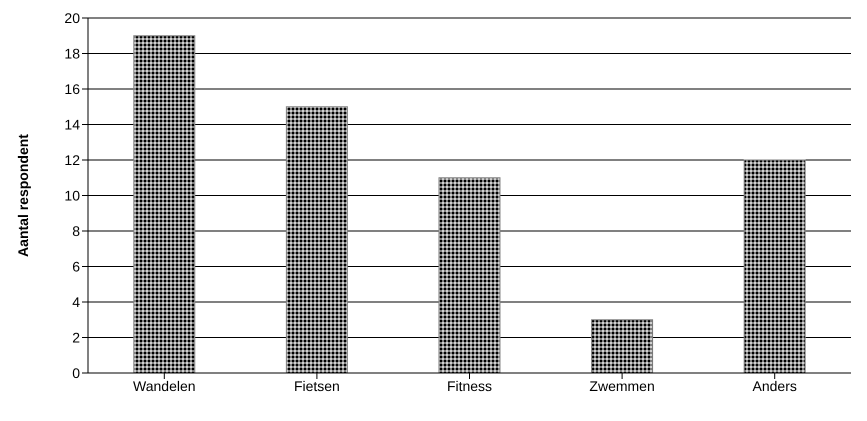 Image resolution: width=867 pixels, height=421 pixels. I want to click on y-axis-title: Aantal respondent, so click(22, 195).